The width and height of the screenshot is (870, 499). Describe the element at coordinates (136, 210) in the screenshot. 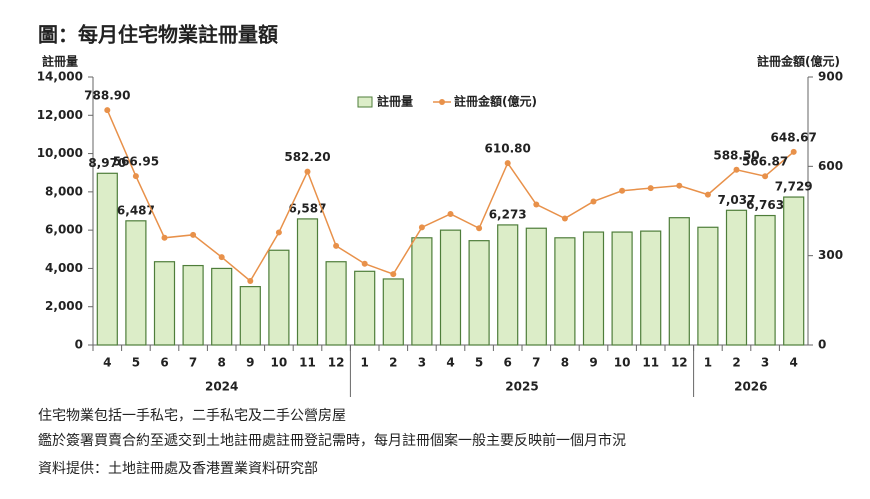

I see `bar-value-label: 6,487` at that location.